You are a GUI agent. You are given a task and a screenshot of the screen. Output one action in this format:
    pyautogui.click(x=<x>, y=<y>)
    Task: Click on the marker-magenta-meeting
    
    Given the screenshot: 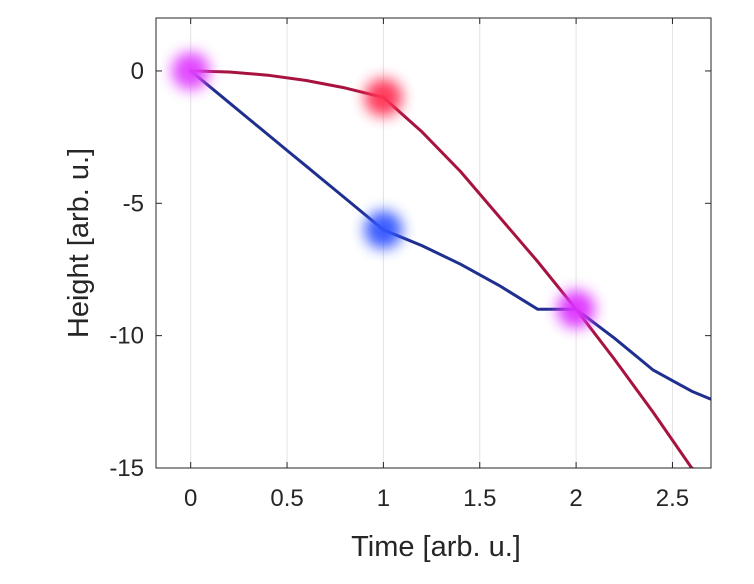 What is the action you would take?
    pyautogui.click(x=576, y=309)
    